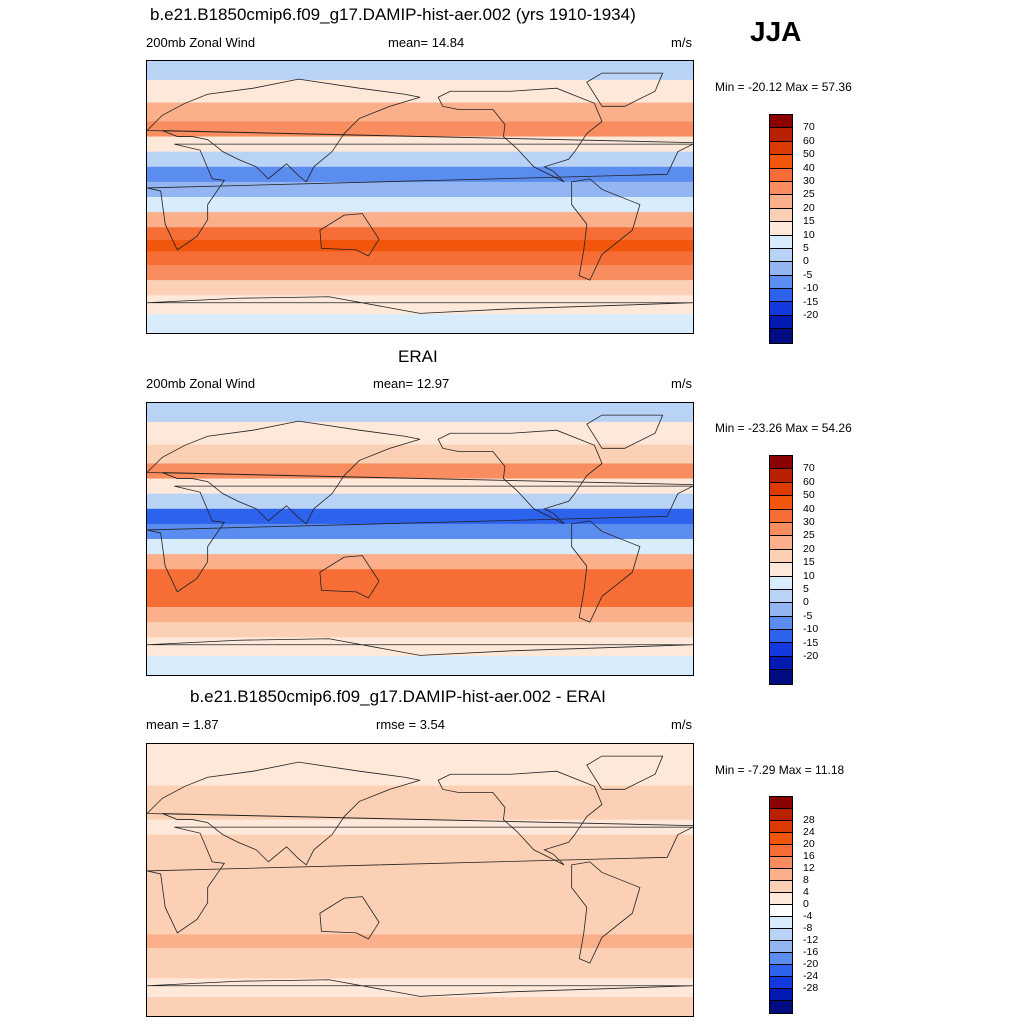  What do you see at coordinates (806, 904) in the screenshot?
I see `panel-3-colorbar-label: 0` at bounding box center [806, 904].